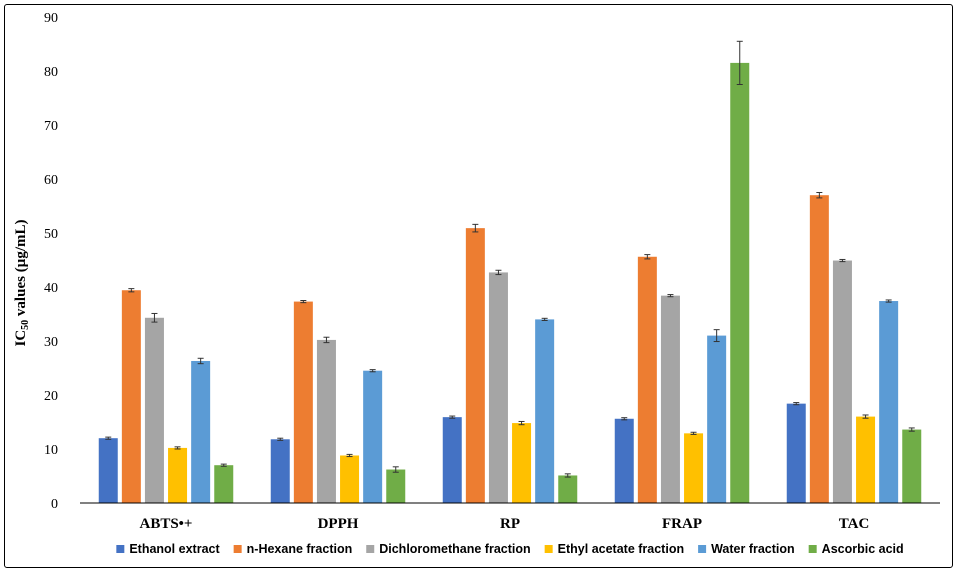 Image resolution: width=959 pixels, height=574 pixels. I want to click on legend-item: Ethanol extract, so click(168, 549).